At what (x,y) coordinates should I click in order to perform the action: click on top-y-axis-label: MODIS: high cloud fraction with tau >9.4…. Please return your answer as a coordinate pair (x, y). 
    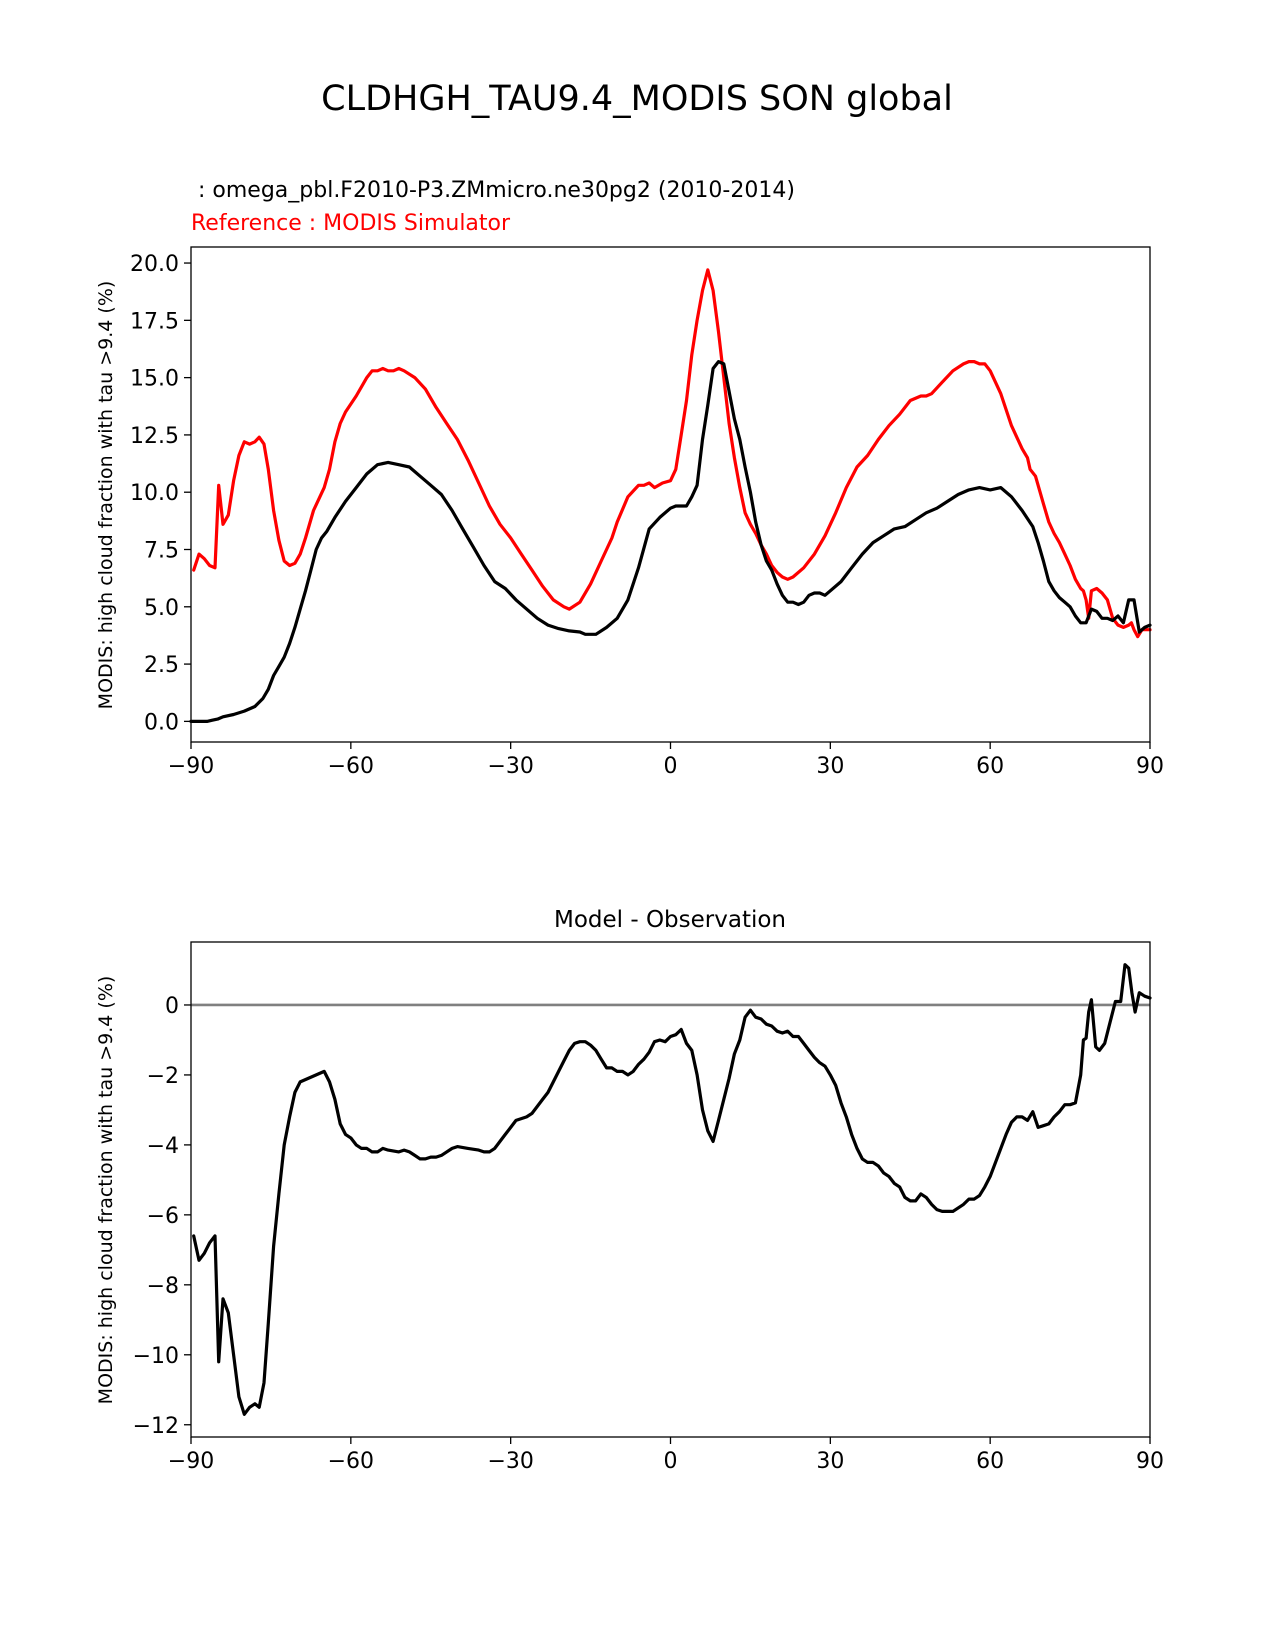
    Looking at the image, I should click on (106, 495).